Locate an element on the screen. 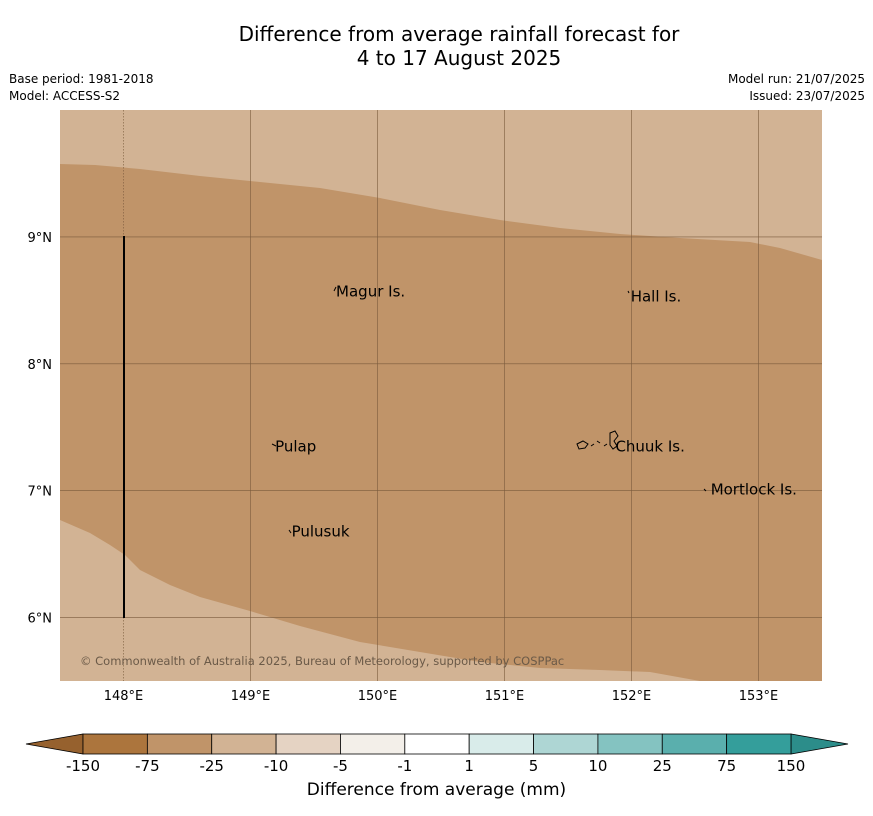 The width and height of the screenshot is (873, 816). colorbar-tick-label: 10 is located at coordinates (597, 766).